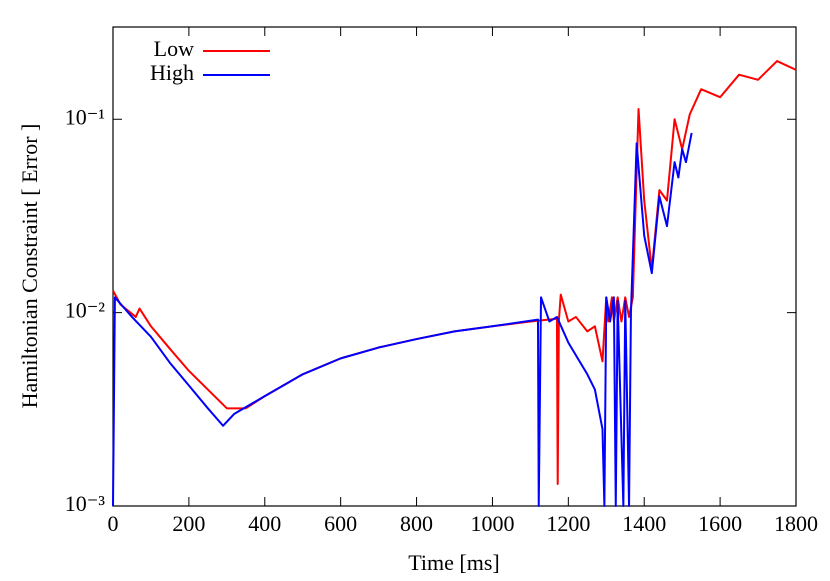 Image resolution: width=830 pixels, height=581 pixels. What do you see at coordinates (453, 562) in the screenshot?
I see `x-axis-label: Time [ms]` at bounding box center [453, 562].